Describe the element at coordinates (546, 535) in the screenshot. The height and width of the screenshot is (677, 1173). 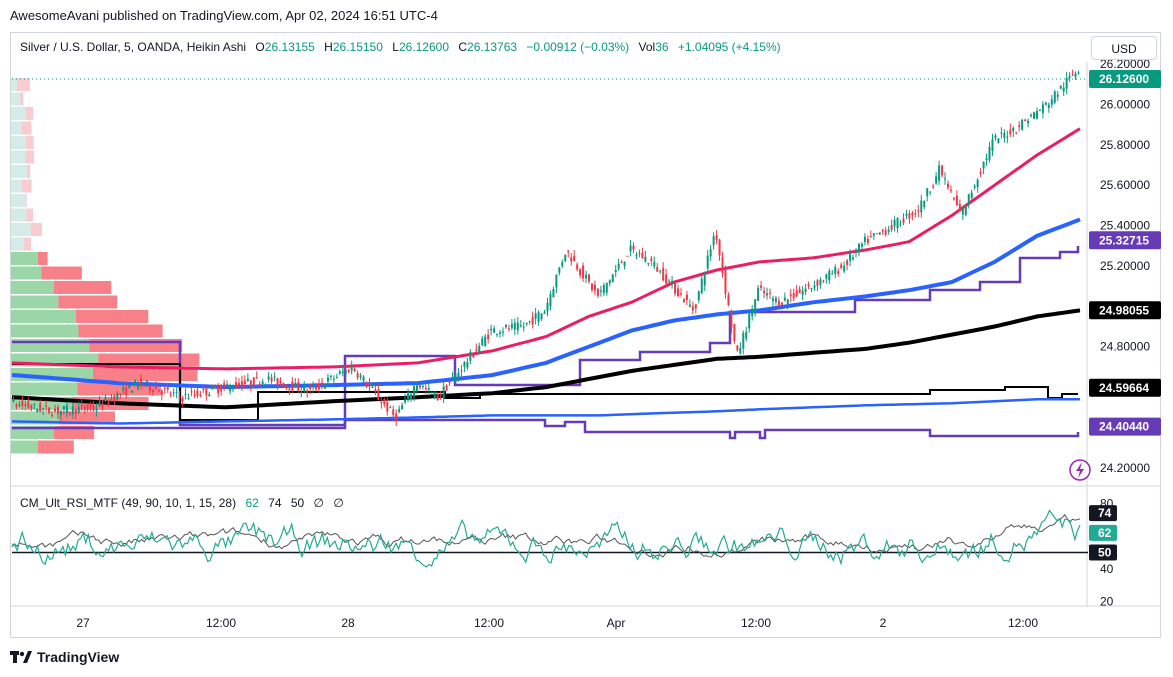
I see `rsi-signal-line` at that location.